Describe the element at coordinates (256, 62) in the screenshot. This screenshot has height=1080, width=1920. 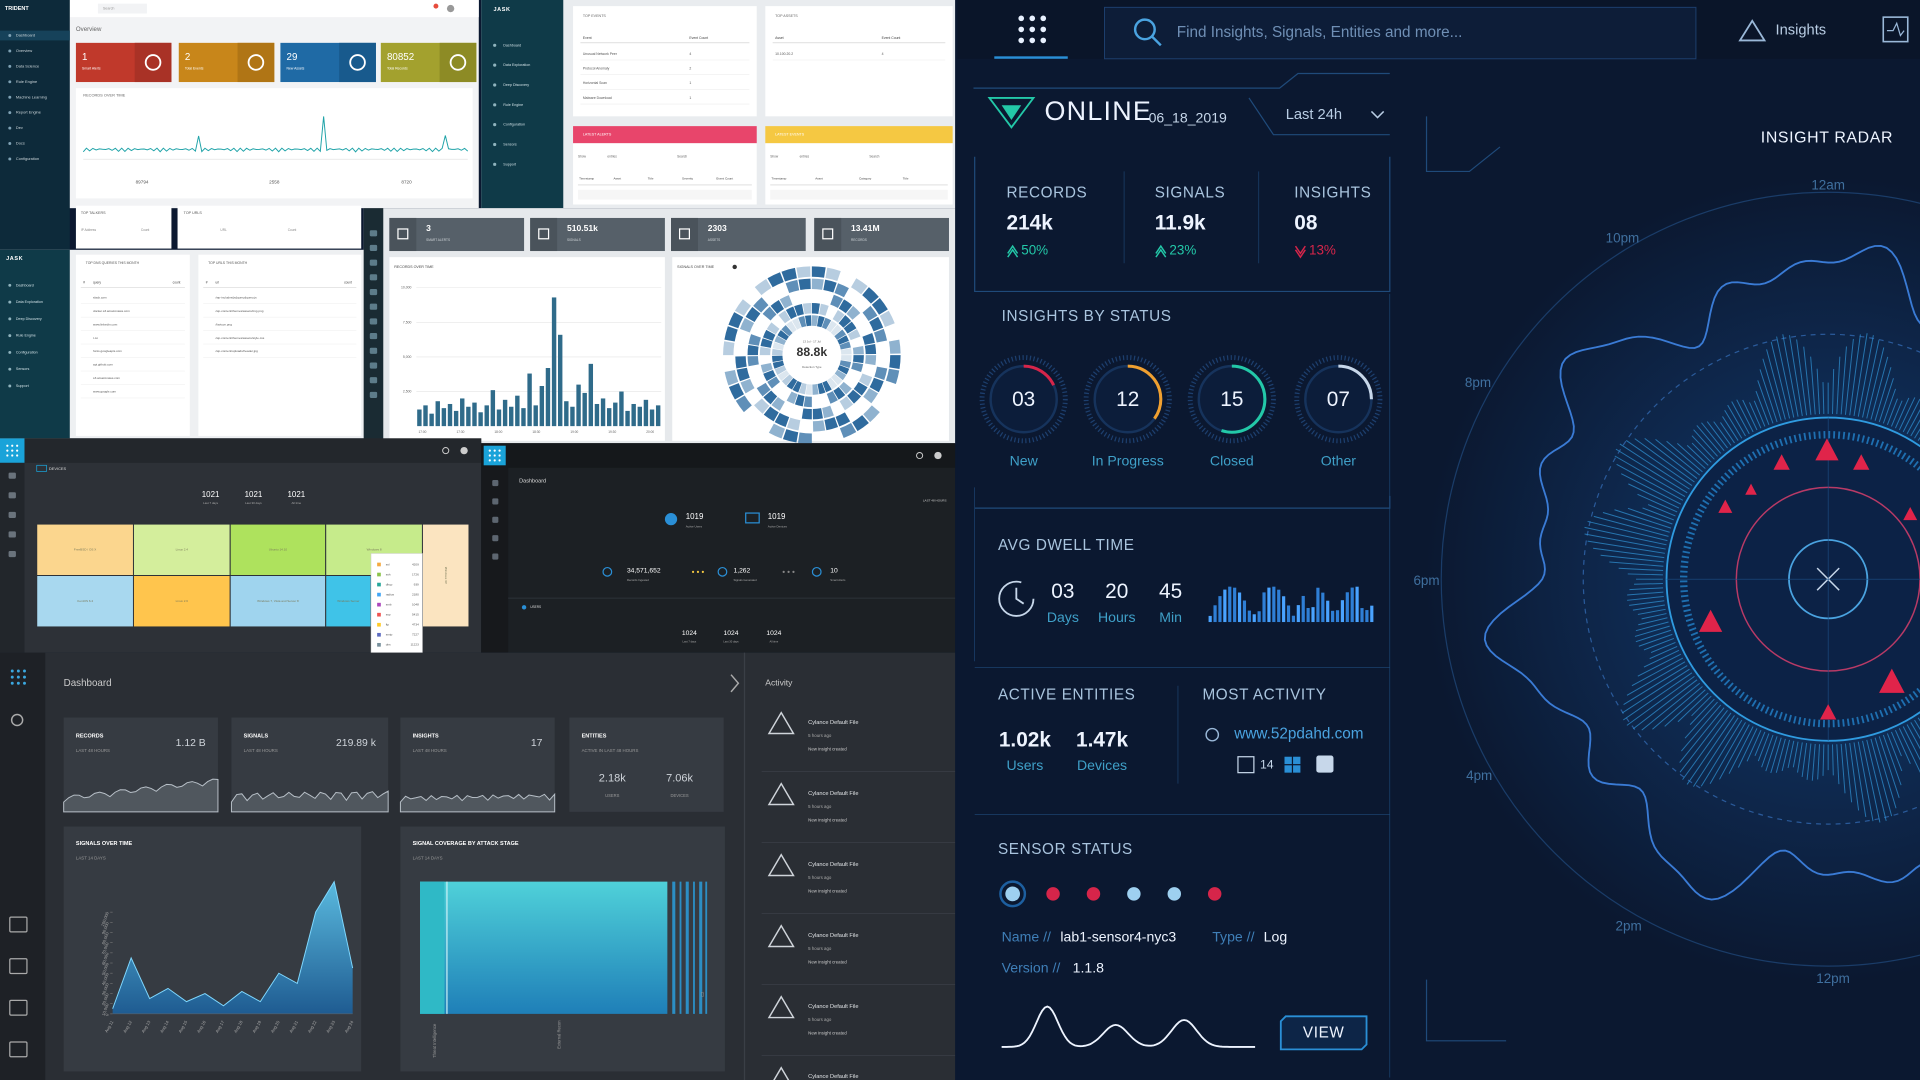
I see `tile-icon` at that location.